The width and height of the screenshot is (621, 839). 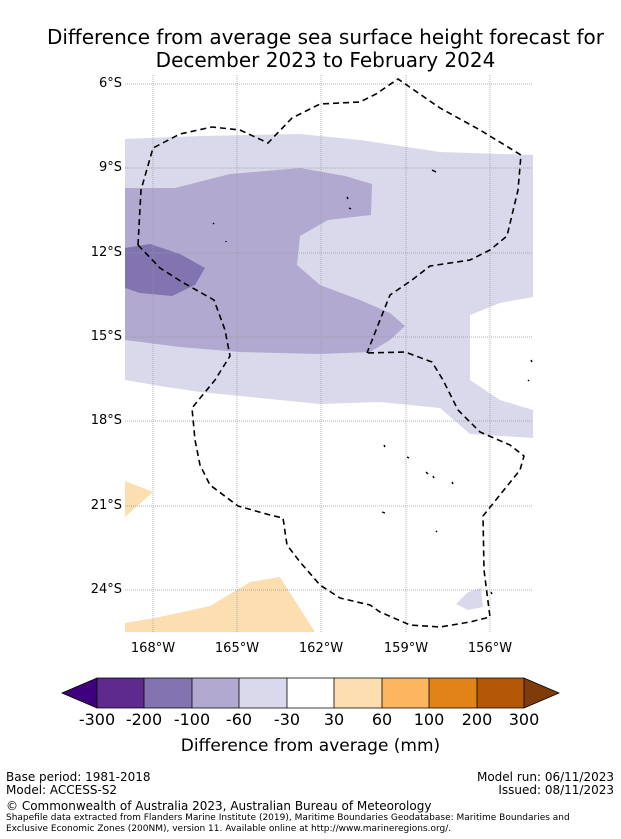 I want to click on lat-label: 15°S, so click(x=106, y=336).